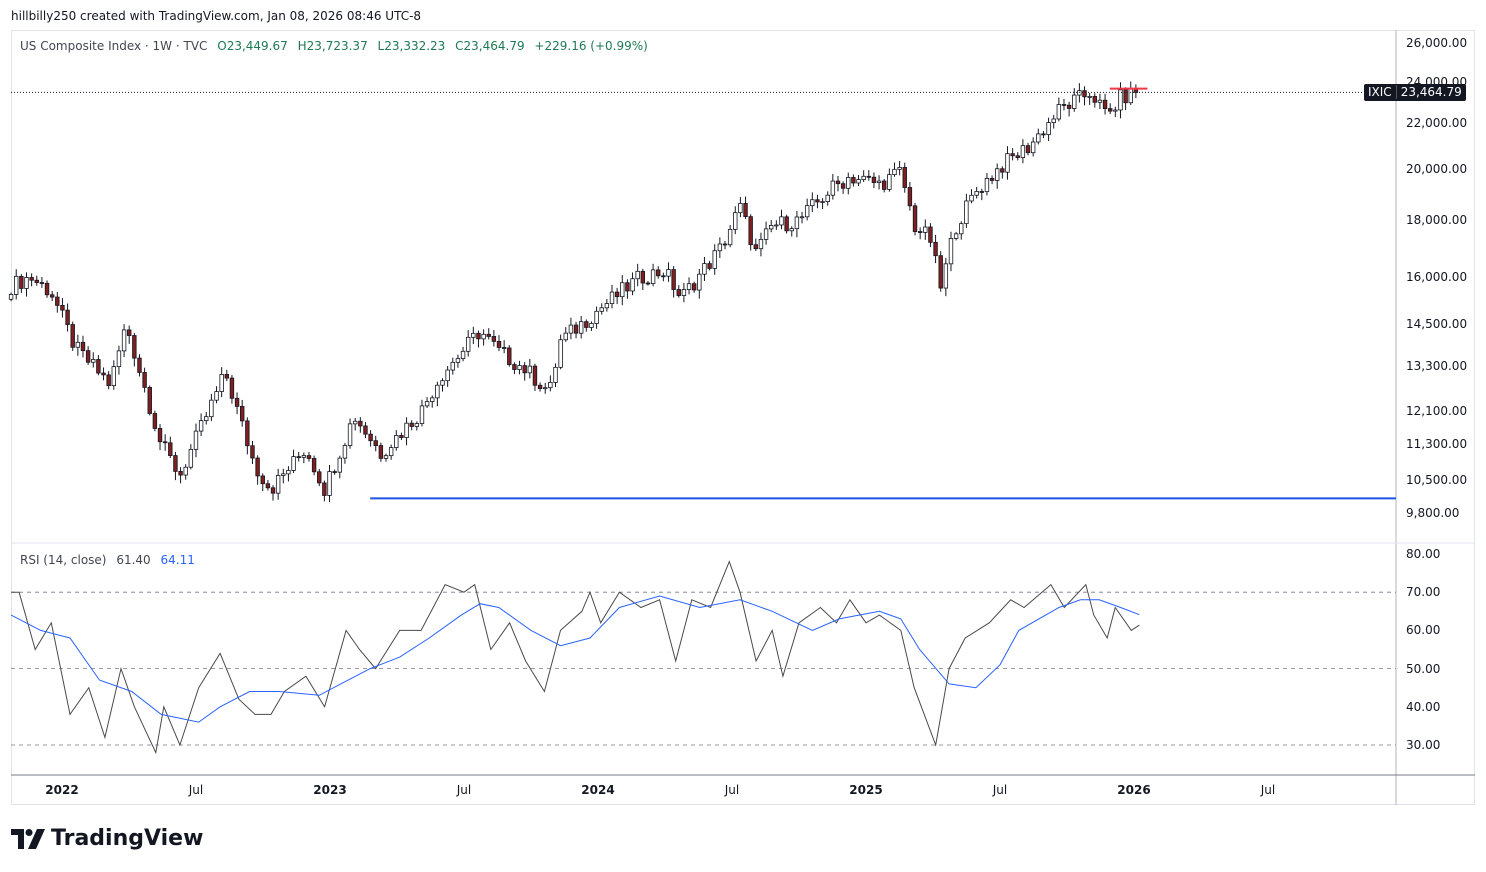 This screenshot has height=872, width=1486. Describe the element at coordinates (598, 790) in the screenshot. I see `time-tick-label: 2024` at that location.